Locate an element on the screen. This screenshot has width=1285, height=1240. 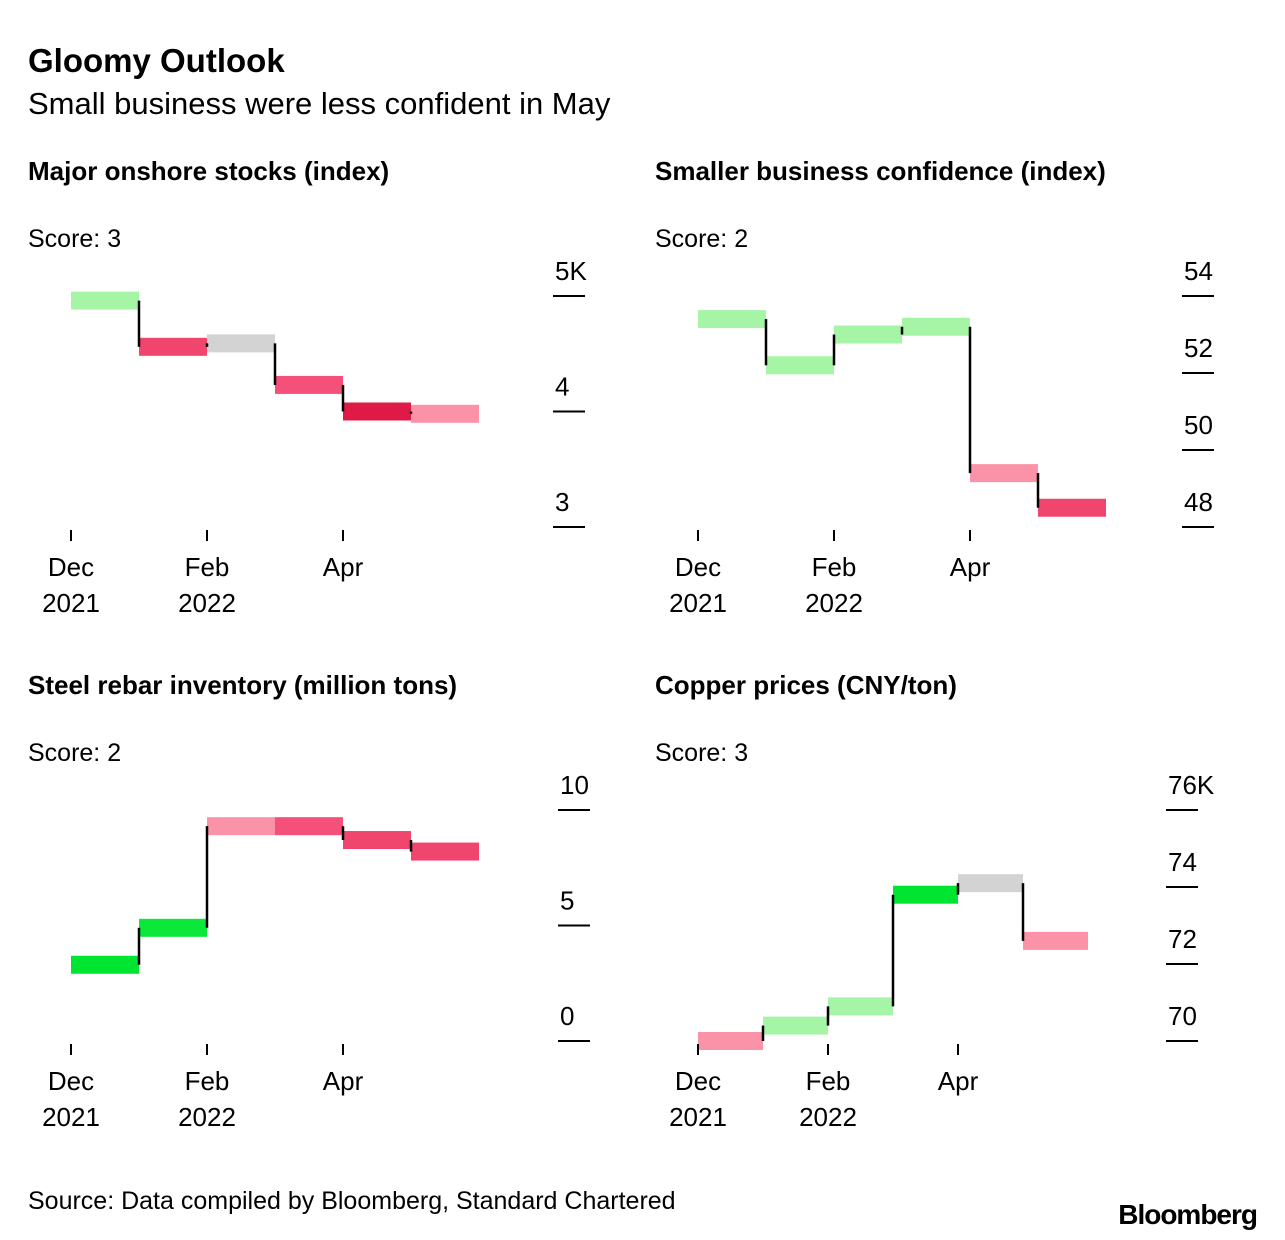
panel-title: Copper prices (CNY/ton) is located at coordinates (806, 685).